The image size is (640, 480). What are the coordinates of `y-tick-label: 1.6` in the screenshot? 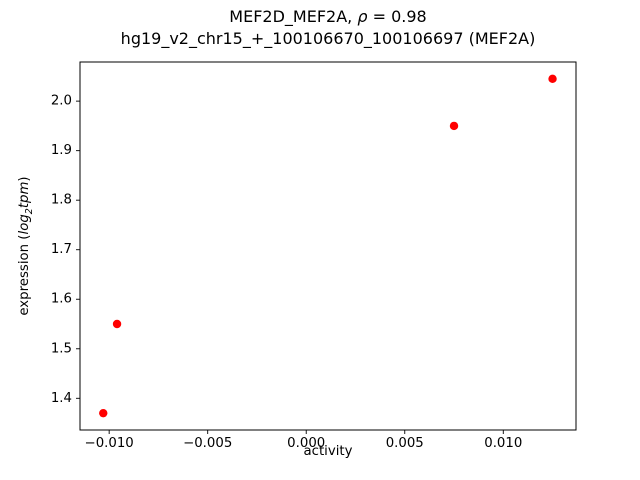 It's located at (61, 299).